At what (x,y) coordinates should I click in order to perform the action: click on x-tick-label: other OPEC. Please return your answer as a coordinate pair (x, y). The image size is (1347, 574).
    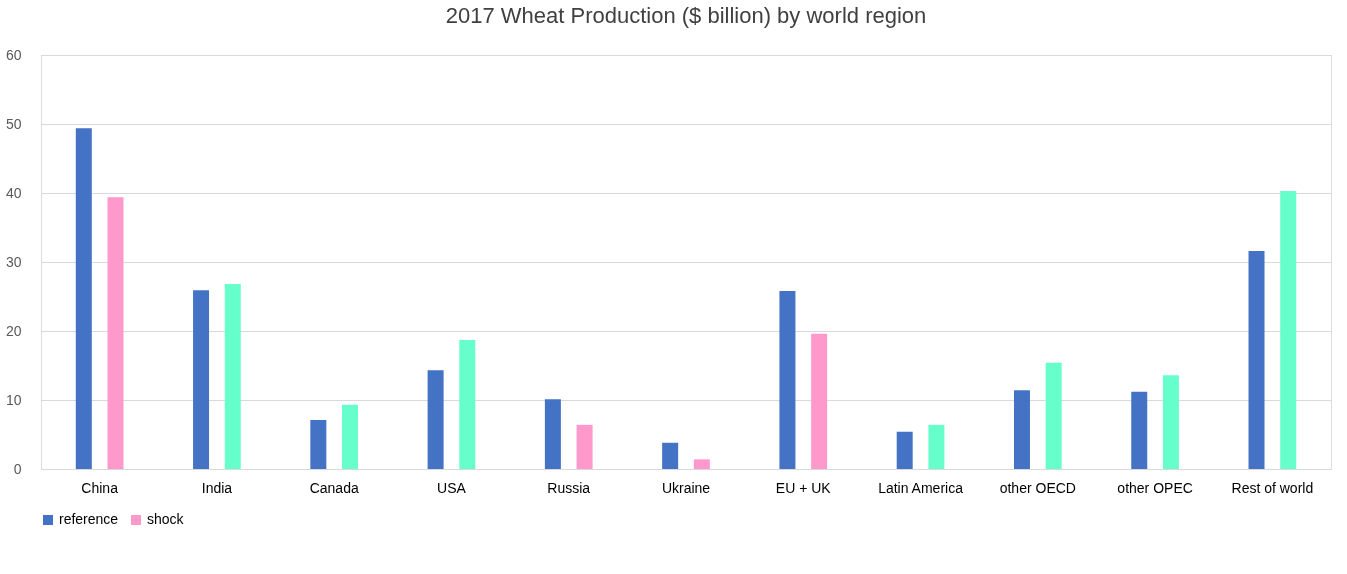
    Looking at the image, I should click on (1155, 487).